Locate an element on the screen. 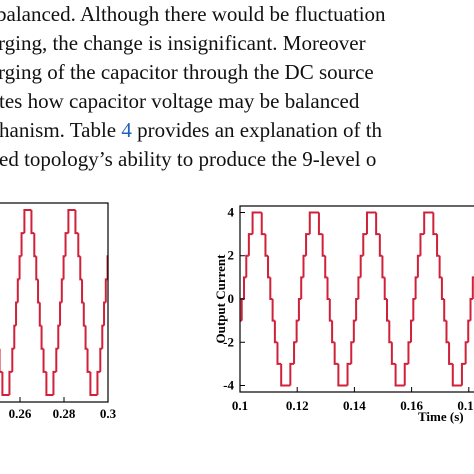  text: hanism. Table is located at coordinates (61, 130).